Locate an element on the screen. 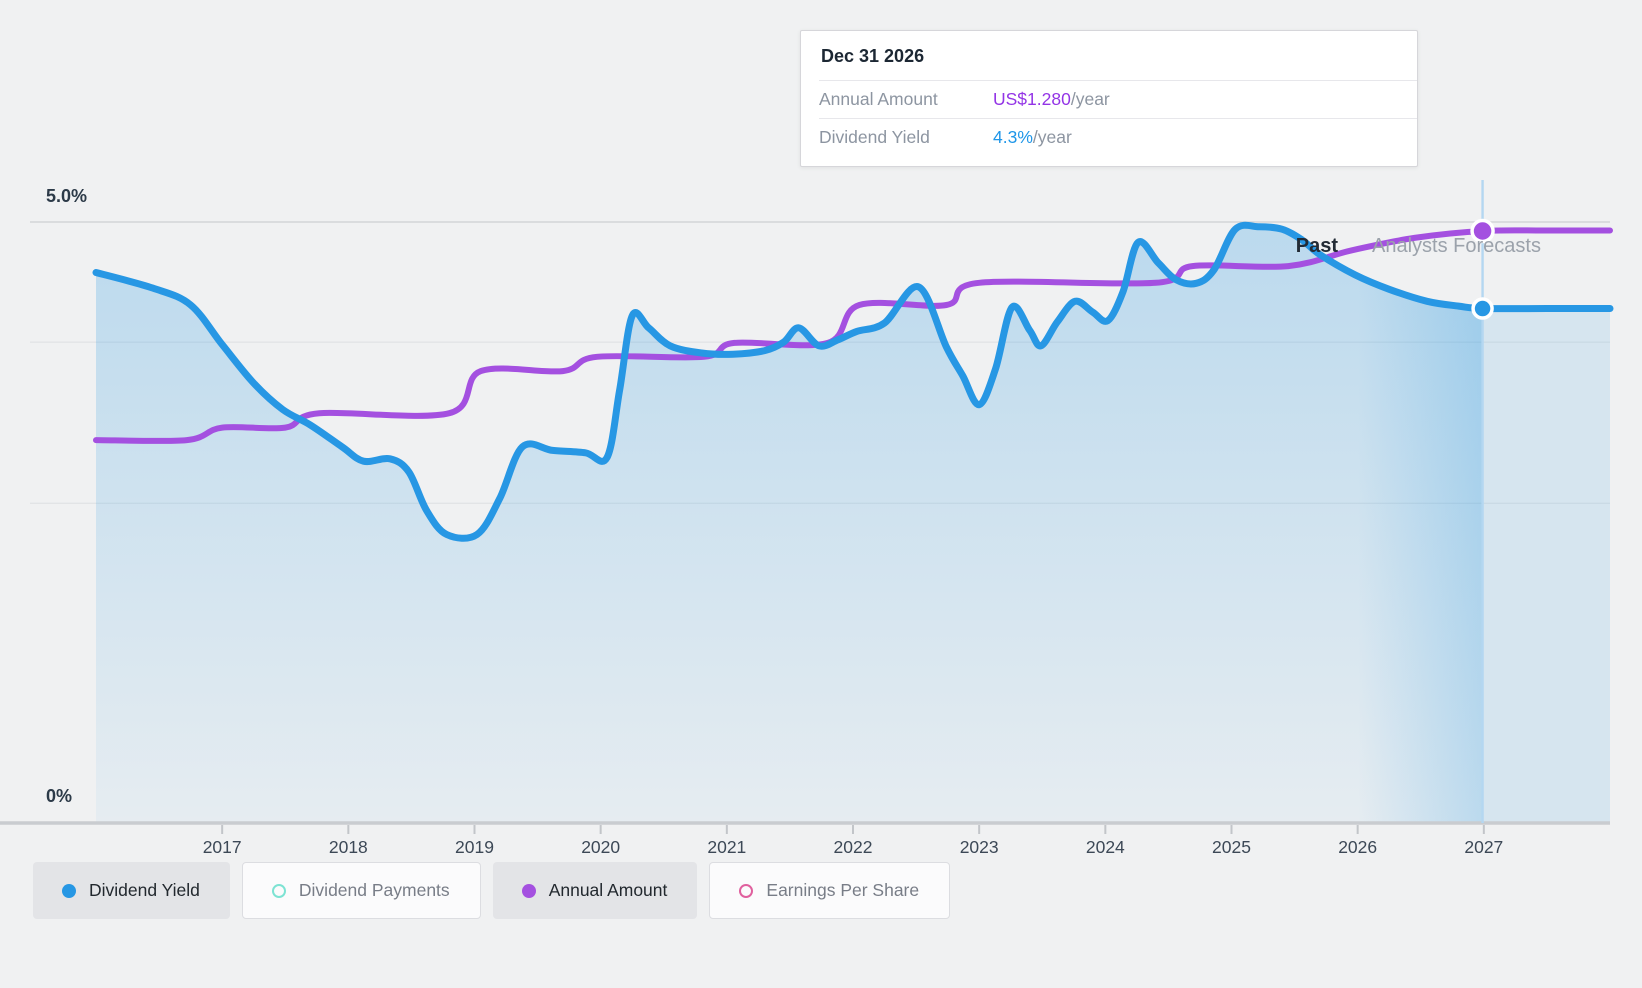 Image resolution: width=1642 pixels, height=988 pixels. legend-label: Dividend Yield is located at coordinates (144, 890).